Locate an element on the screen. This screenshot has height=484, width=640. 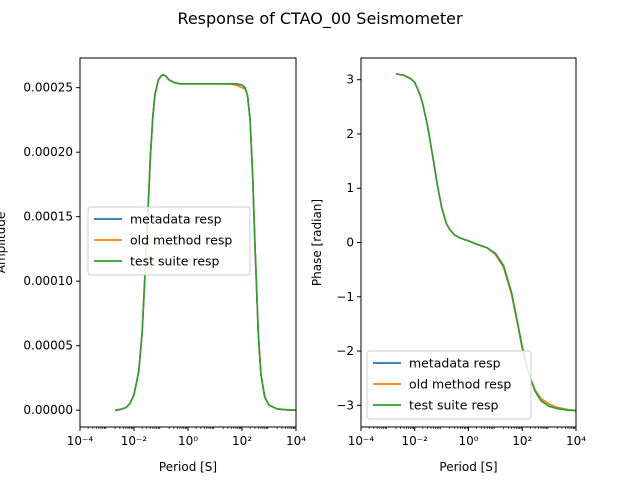
y-tick-label: 0.00025 is located at coordinates (48, 88).